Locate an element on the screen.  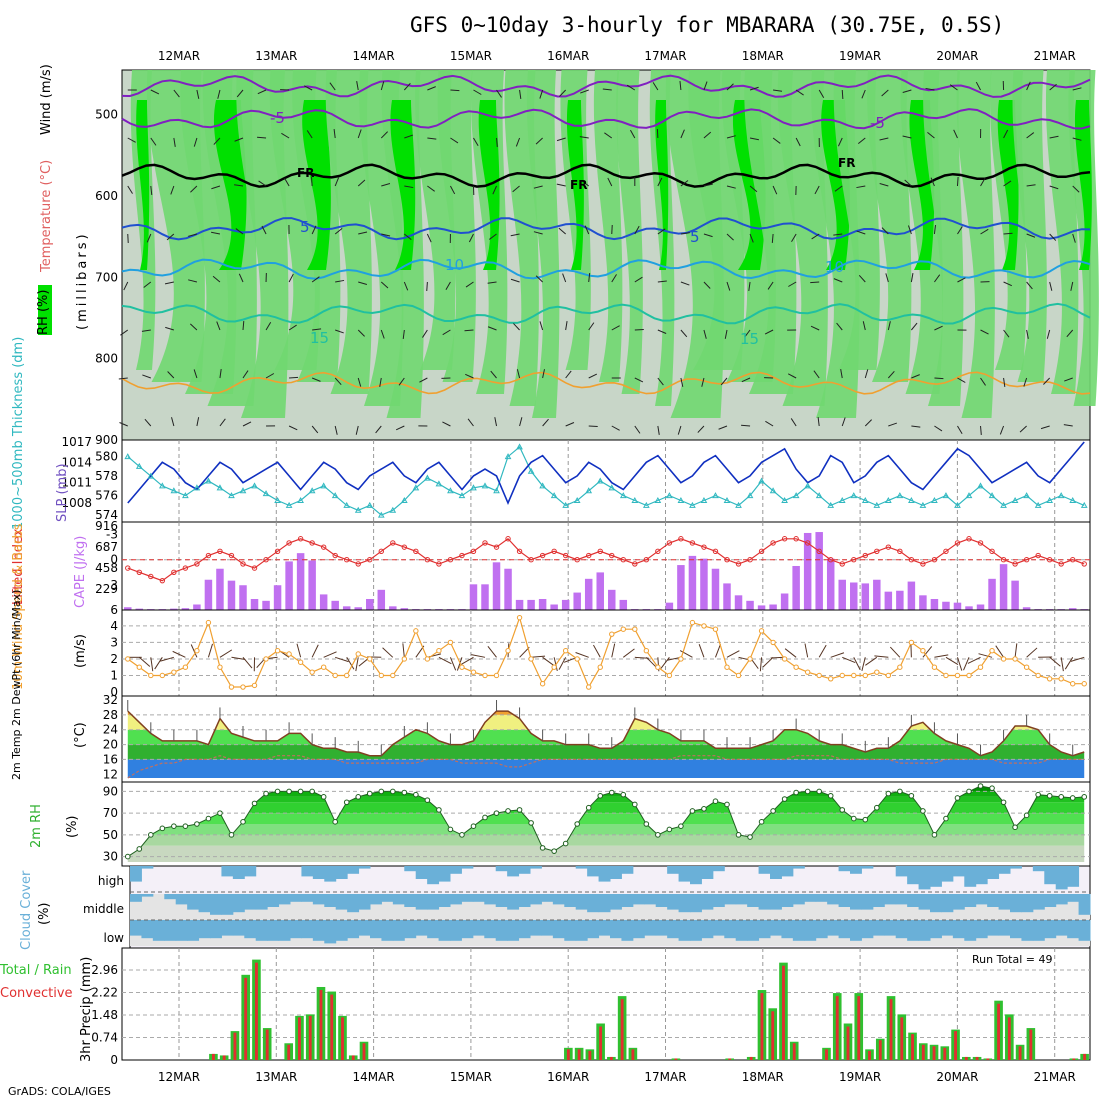
tick-500: 500 is located at coordinates (106, 115).